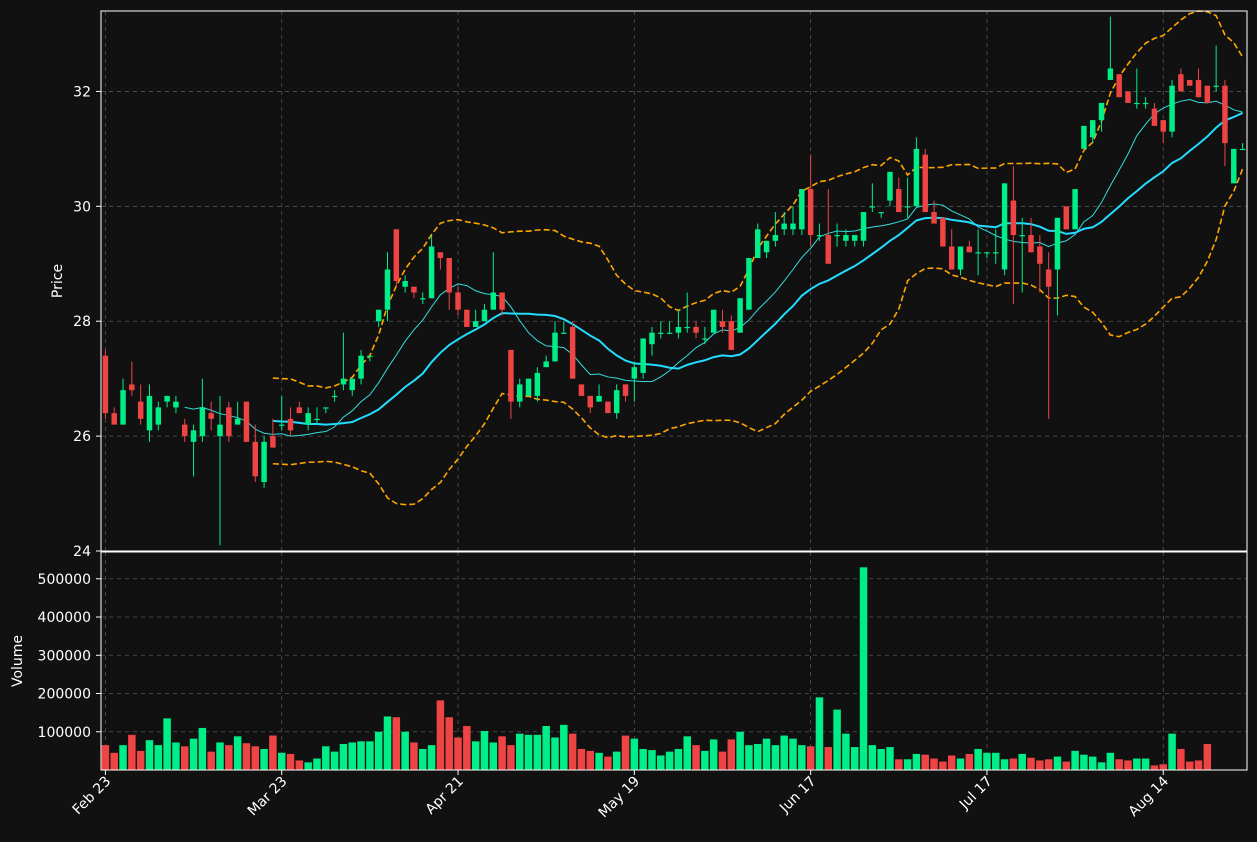 The height and width of the screenshot is (842, 1257). I want to click on price-tick-label: 30, so click(82, 207).